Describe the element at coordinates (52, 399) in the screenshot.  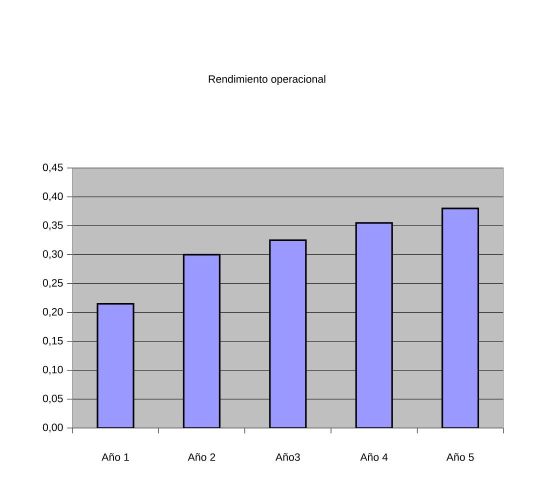
I see `y-tick-label: 0,05` at that location.